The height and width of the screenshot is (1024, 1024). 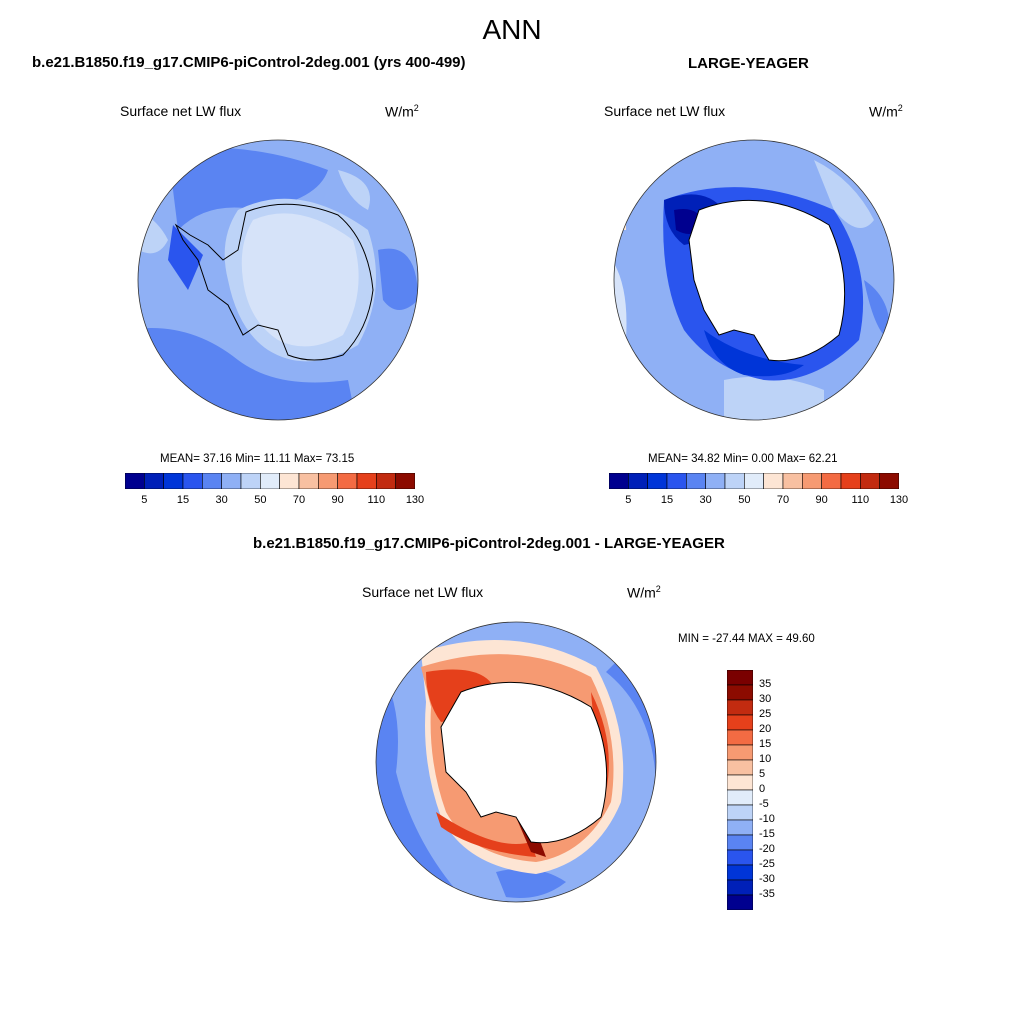 I want to click on colorbar-tick-label: -35, so click(x=767, y=894).